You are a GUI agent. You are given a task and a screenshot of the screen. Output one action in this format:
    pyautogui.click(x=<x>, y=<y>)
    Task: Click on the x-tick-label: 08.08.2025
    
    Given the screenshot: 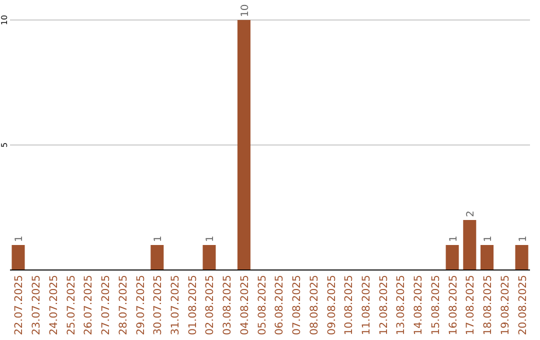 What is the action you would take?
    pyautogui.click(x=314, y=305)
    